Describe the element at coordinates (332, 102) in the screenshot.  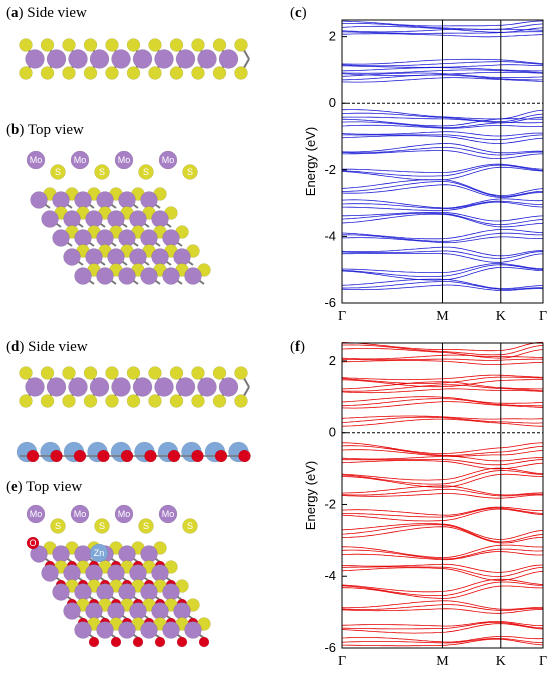
I see `y-tick-label: 0` at that location.